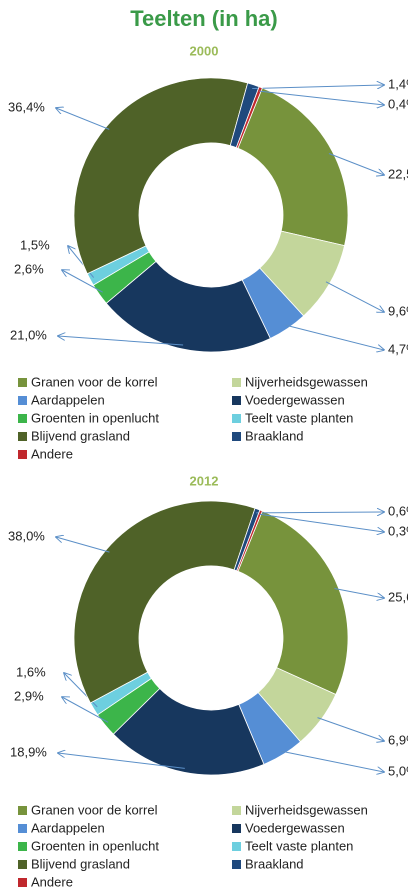  I want to click on value-label: 6,9%, so click(398, 739).